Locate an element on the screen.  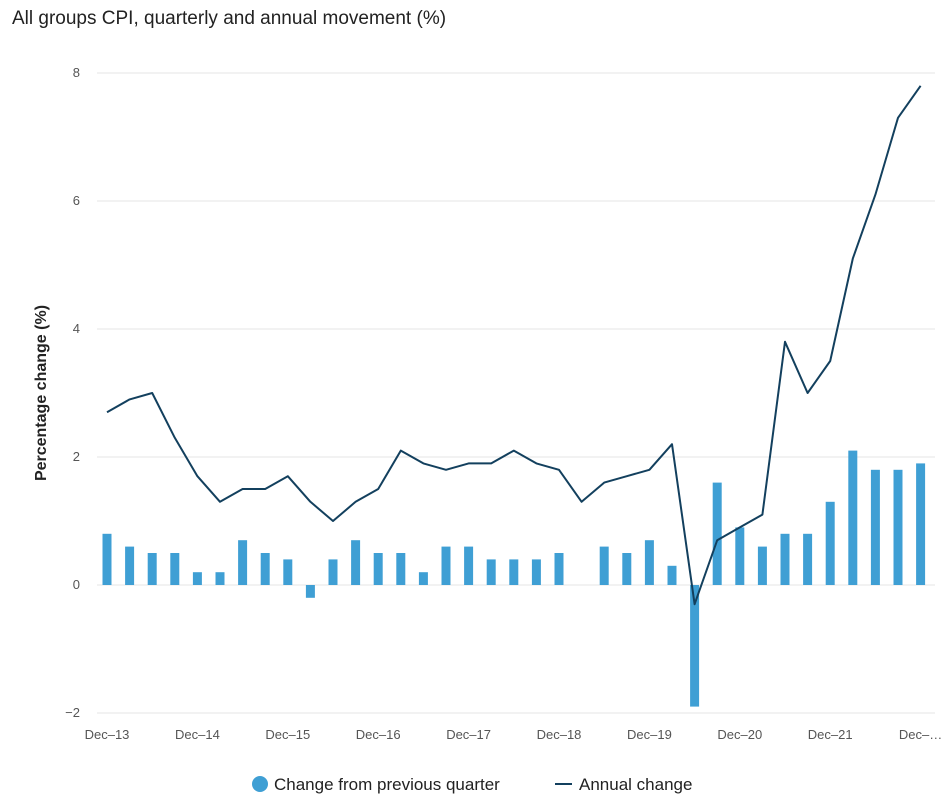
legend-item-quarterly: Change from previous quarter is located at coordinates (376, 784).